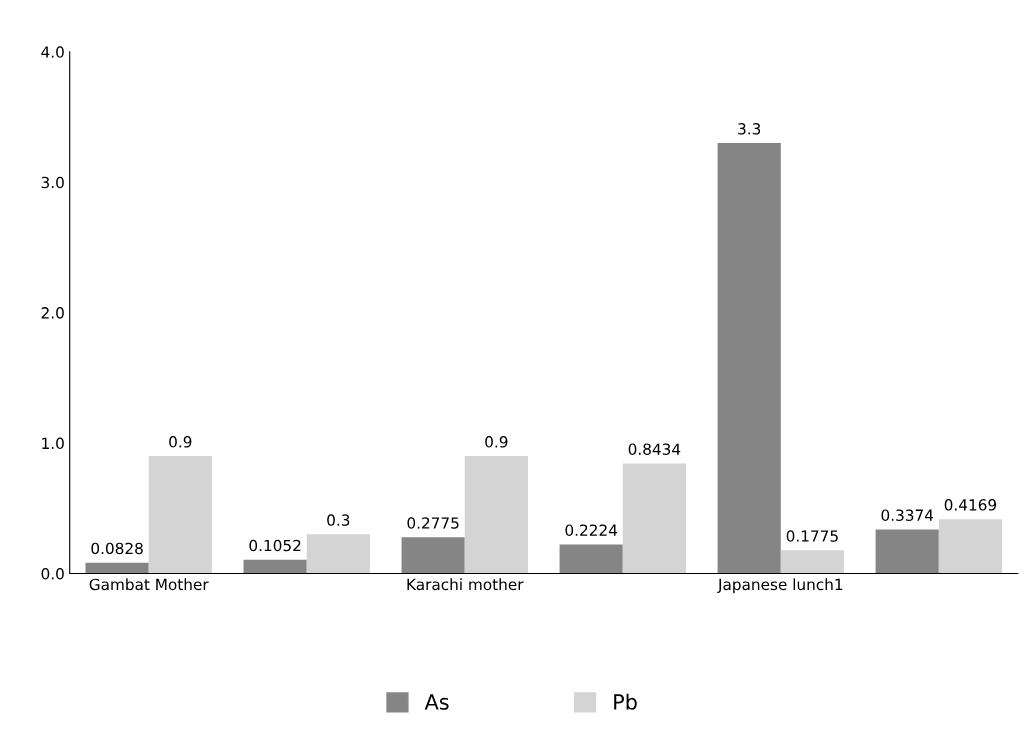  What do you see at coordinates (53, 443) in the screenshot?
I see `y-tick-label: 1.0` at bounding box center [53, 443].